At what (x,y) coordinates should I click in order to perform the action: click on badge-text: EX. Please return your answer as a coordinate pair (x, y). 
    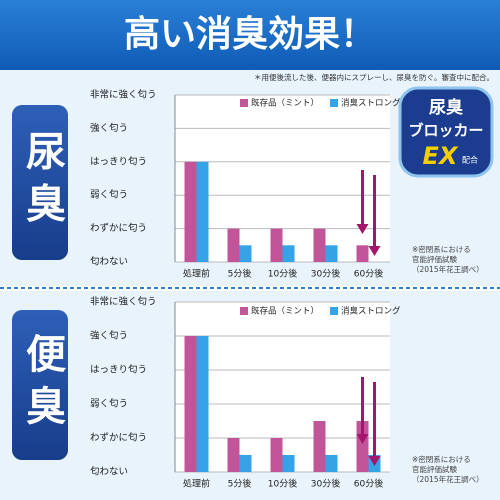
    Looking at the image, I should click on (441, 156).